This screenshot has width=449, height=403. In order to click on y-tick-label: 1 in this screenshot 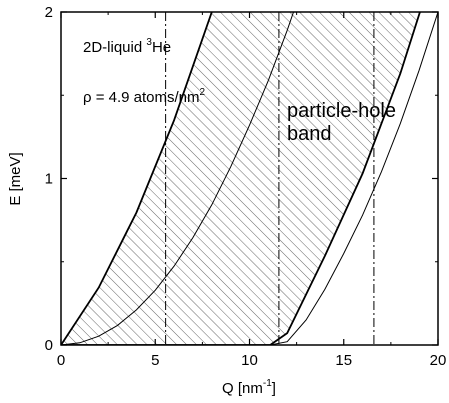, I will do `click(49, 179)`.